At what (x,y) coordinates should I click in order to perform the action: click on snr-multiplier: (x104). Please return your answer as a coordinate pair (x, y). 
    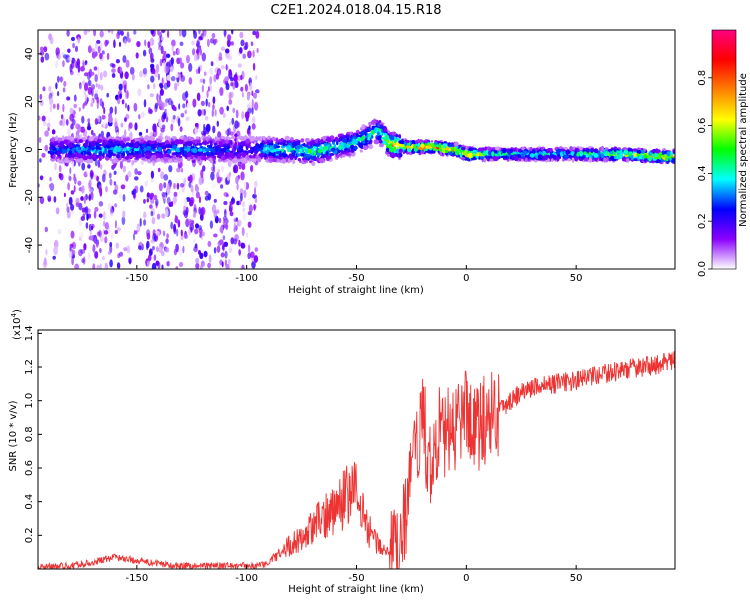
    Looking at the image, I should click on (16, 324).